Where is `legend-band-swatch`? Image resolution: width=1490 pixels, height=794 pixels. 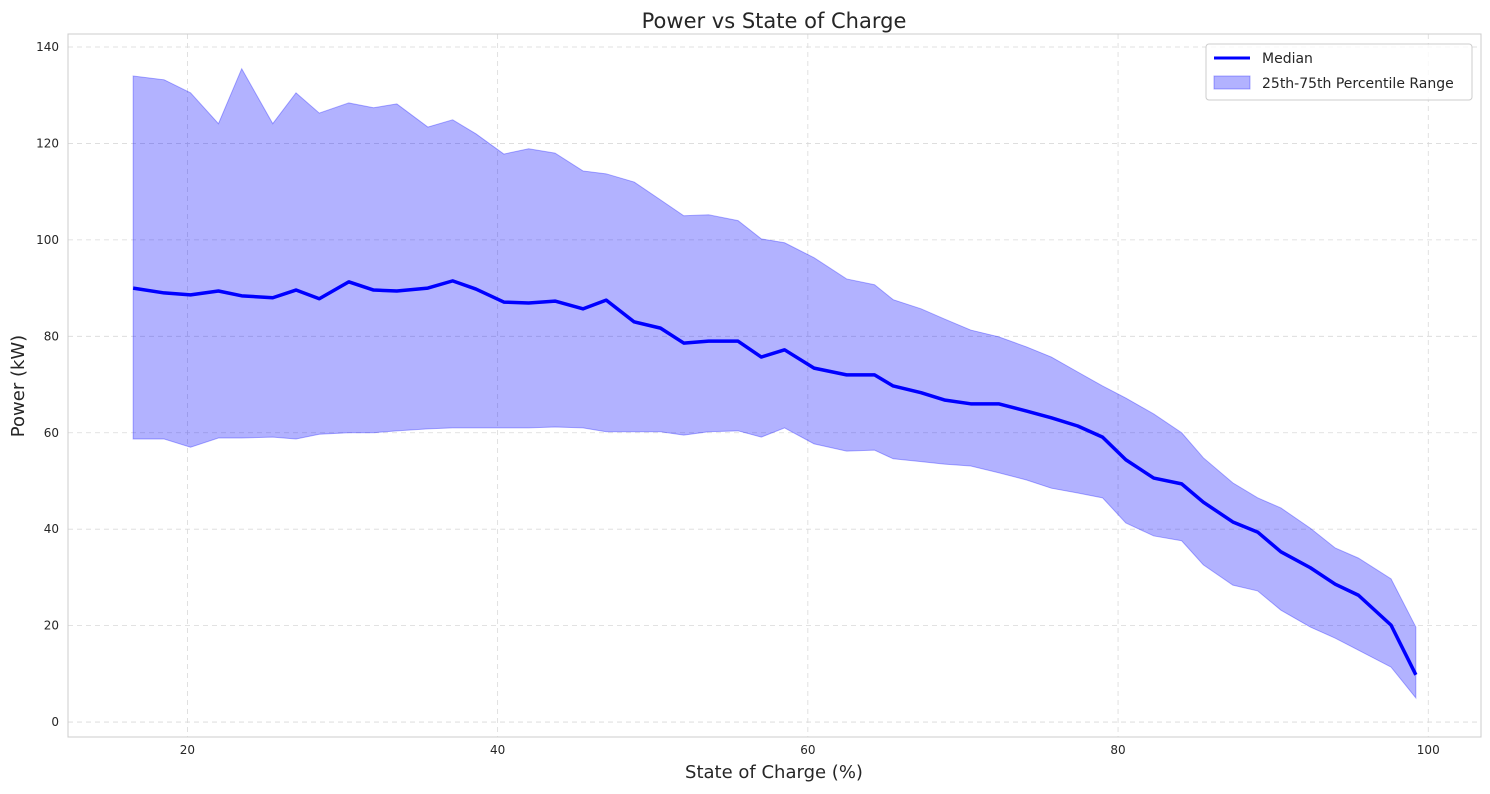
legend-band-swatch is located at coordinates (1232, 82).